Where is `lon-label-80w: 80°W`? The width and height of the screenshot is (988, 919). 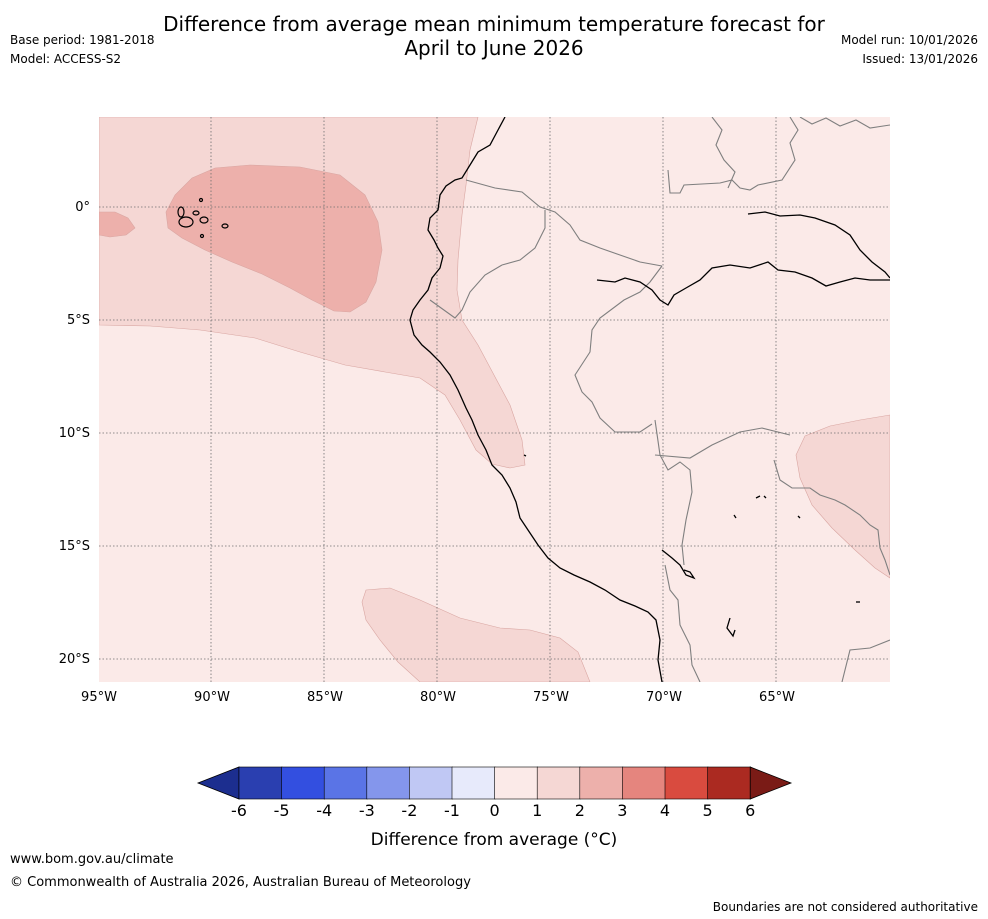 lon-label-80w: 80°W is located at coordinates (438, 697).